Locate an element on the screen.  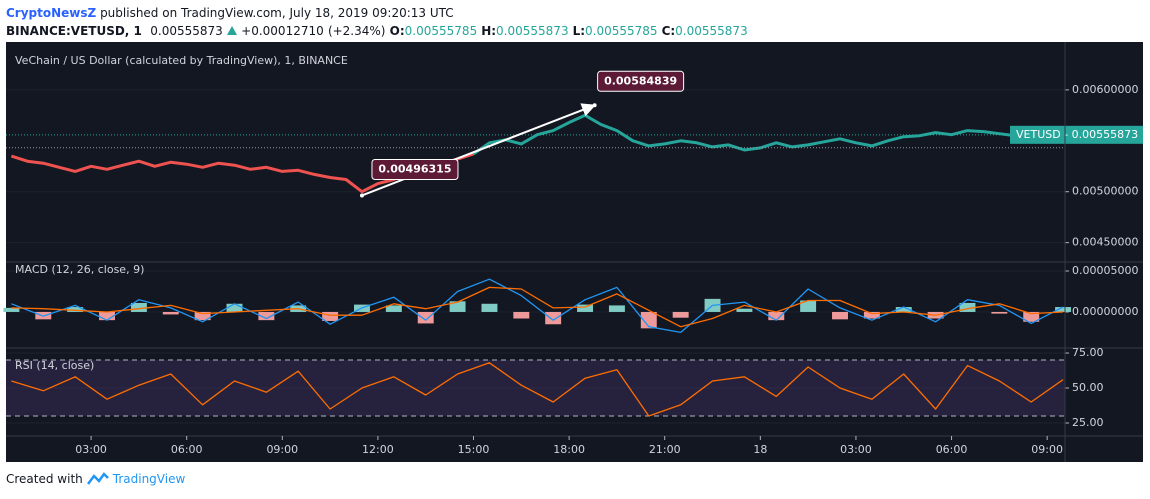
logo is located at coordinates (97, 478).